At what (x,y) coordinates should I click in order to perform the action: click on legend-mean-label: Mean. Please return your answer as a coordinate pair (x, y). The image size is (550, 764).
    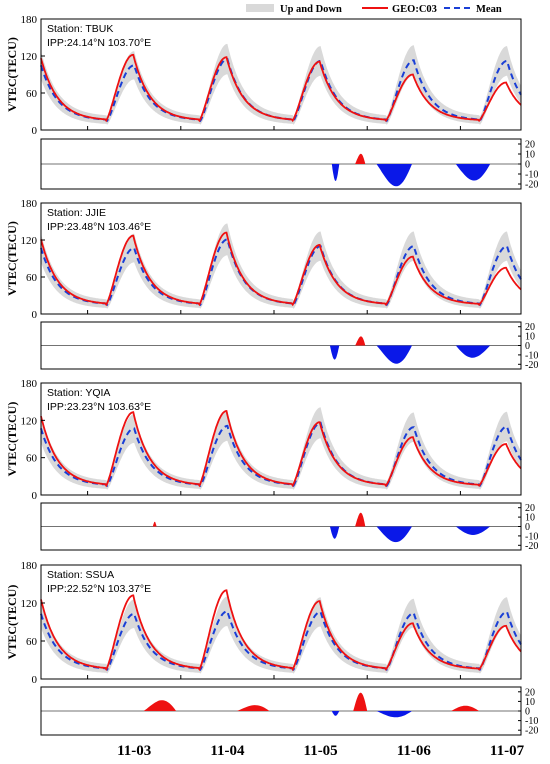
    Looking at the image, I should click on (489, 9).